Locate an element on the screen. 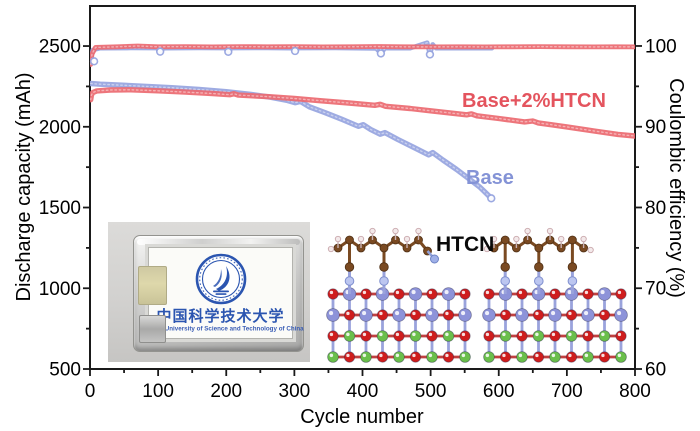 The width and height of the screenshot is (700, 431). y-left-tick-label: 500 is located at coordinates (65, 370).